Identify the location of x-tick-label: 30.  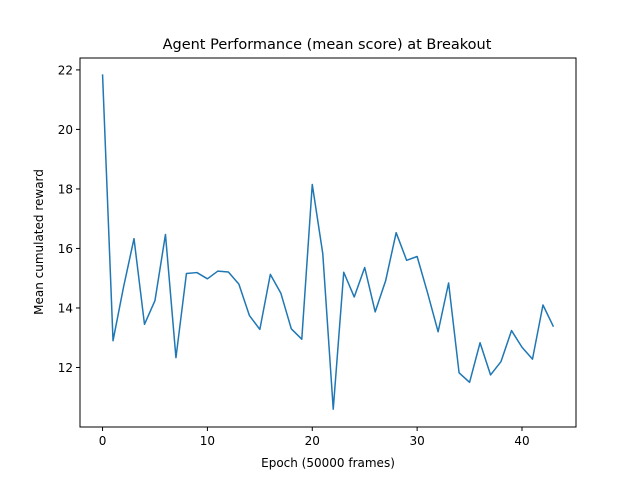
(416, 441).